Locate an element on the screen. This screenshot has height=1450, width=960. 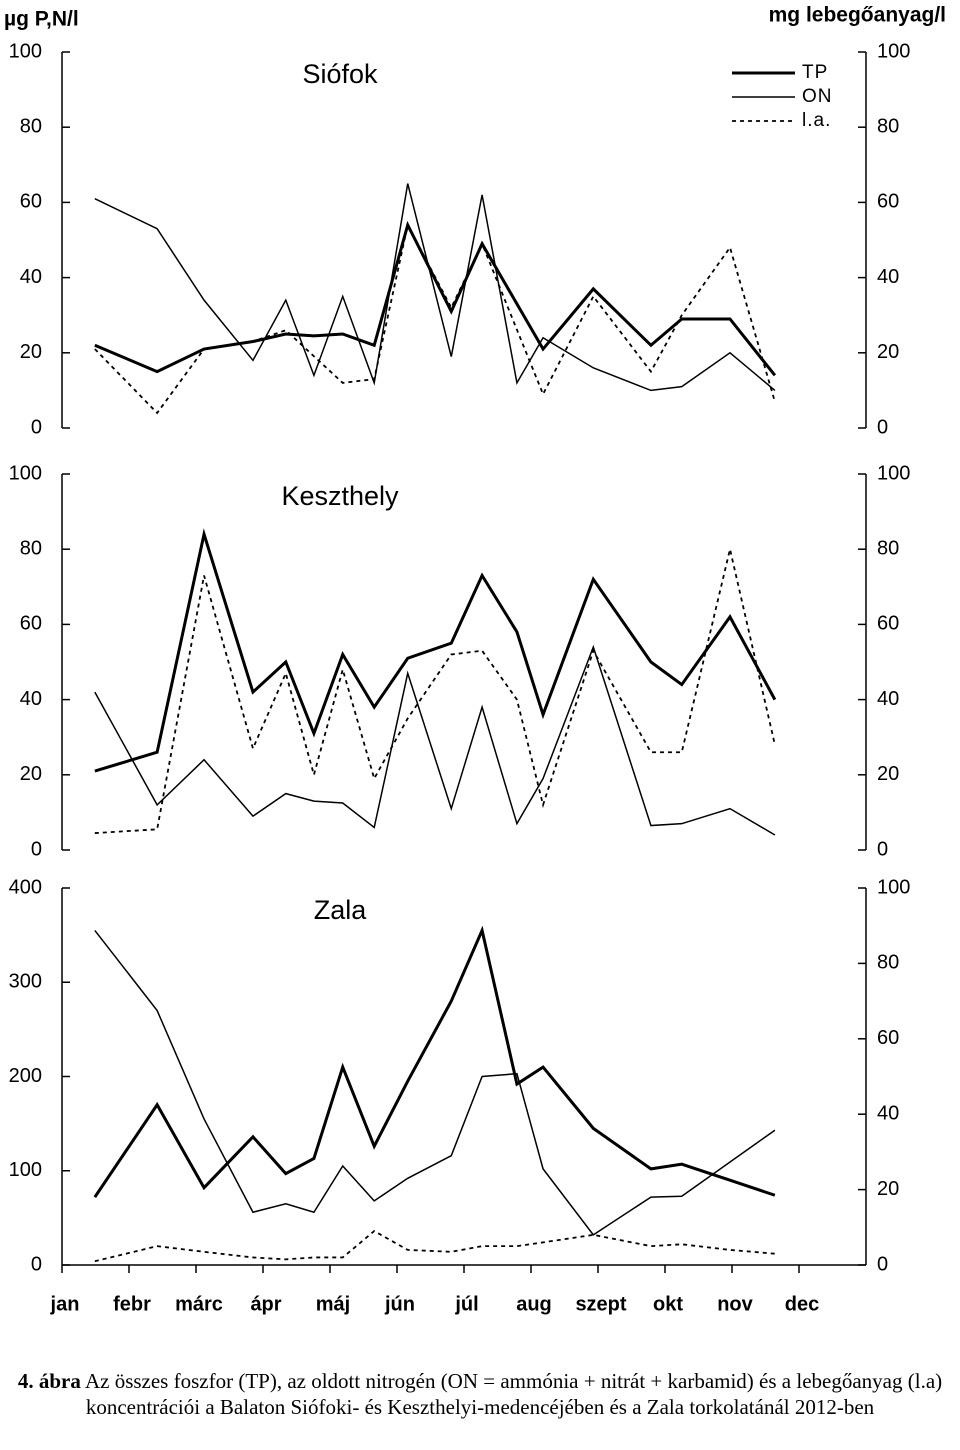
legend-label: TP is located at coordinates (815, 72).